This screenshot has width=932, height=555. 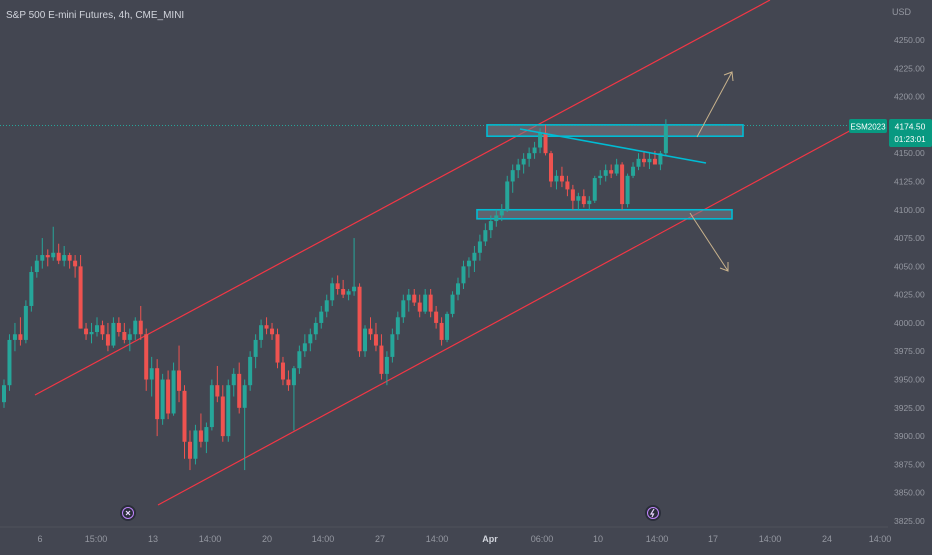 I want to click on earnings-event-icon, so click(x=653, y=513).